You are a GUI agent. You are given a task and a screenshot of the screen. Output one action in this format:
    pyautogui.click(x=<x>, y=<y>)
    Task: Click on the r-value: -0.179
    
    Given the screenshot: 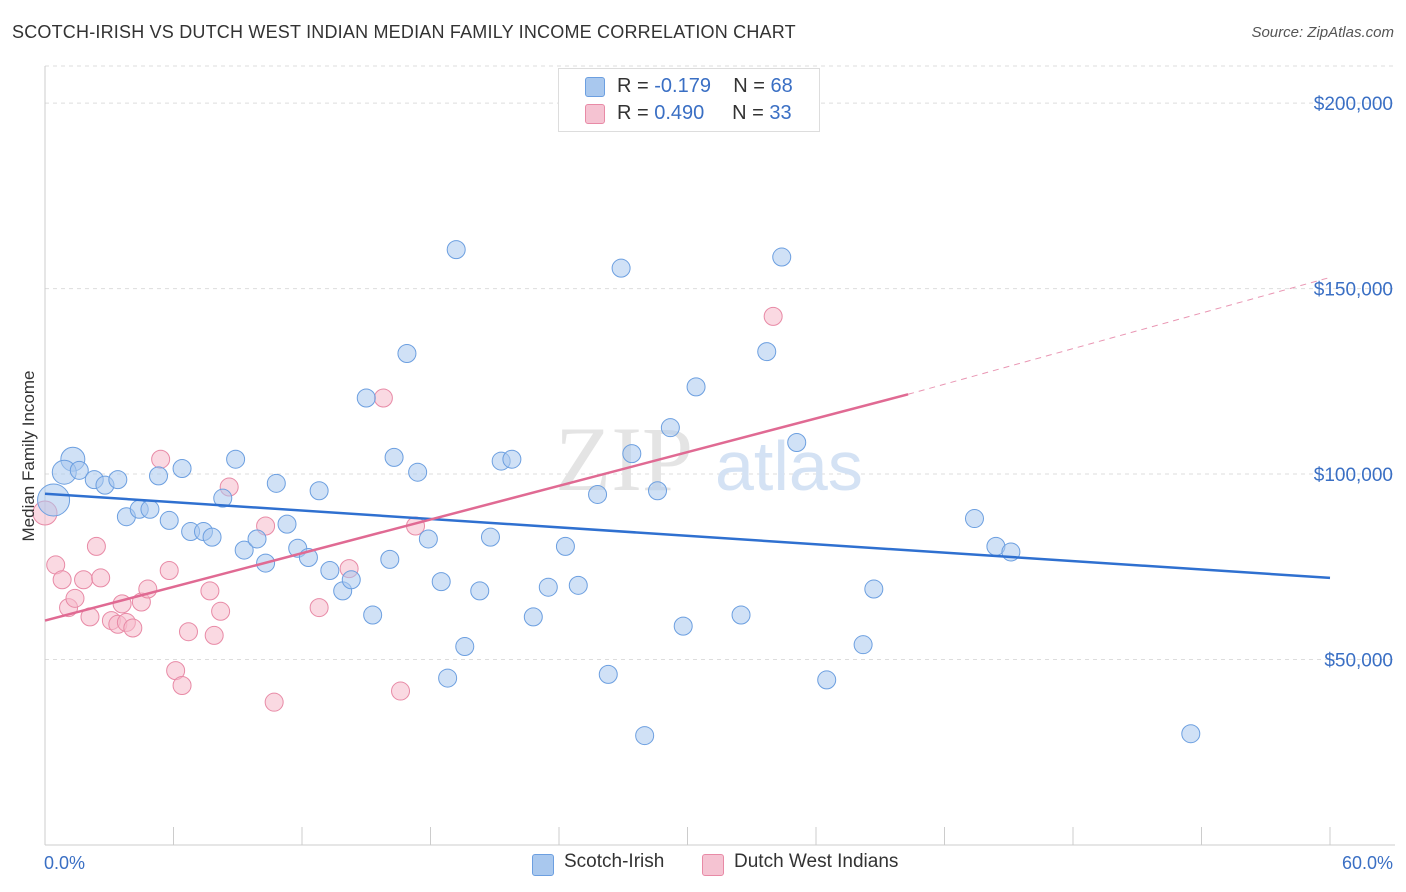 What is the action you would take?
    pyautogui.click(x=682, y=86)
    